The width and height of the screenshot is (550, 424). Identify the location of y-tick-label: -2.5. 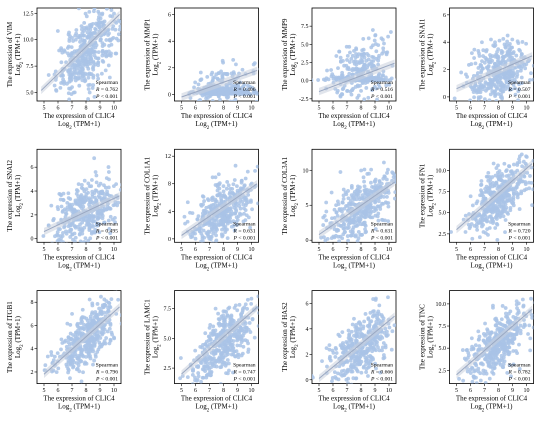
(304, 100).